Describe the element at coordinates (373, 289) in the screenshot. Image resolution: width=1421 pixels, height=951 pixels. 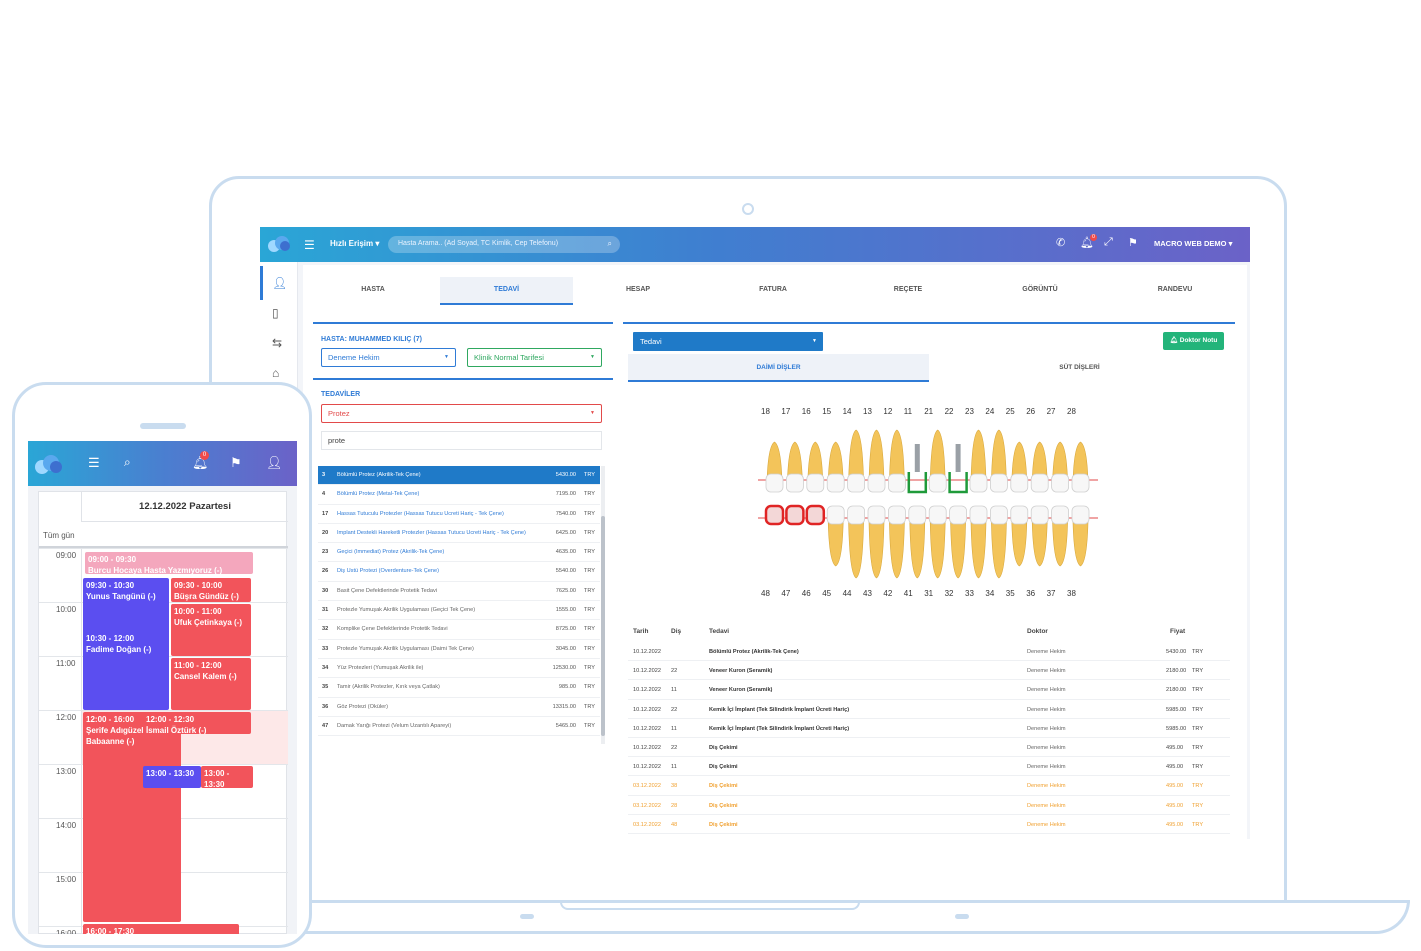
I see `tab-hasta: HASTA` at that location.